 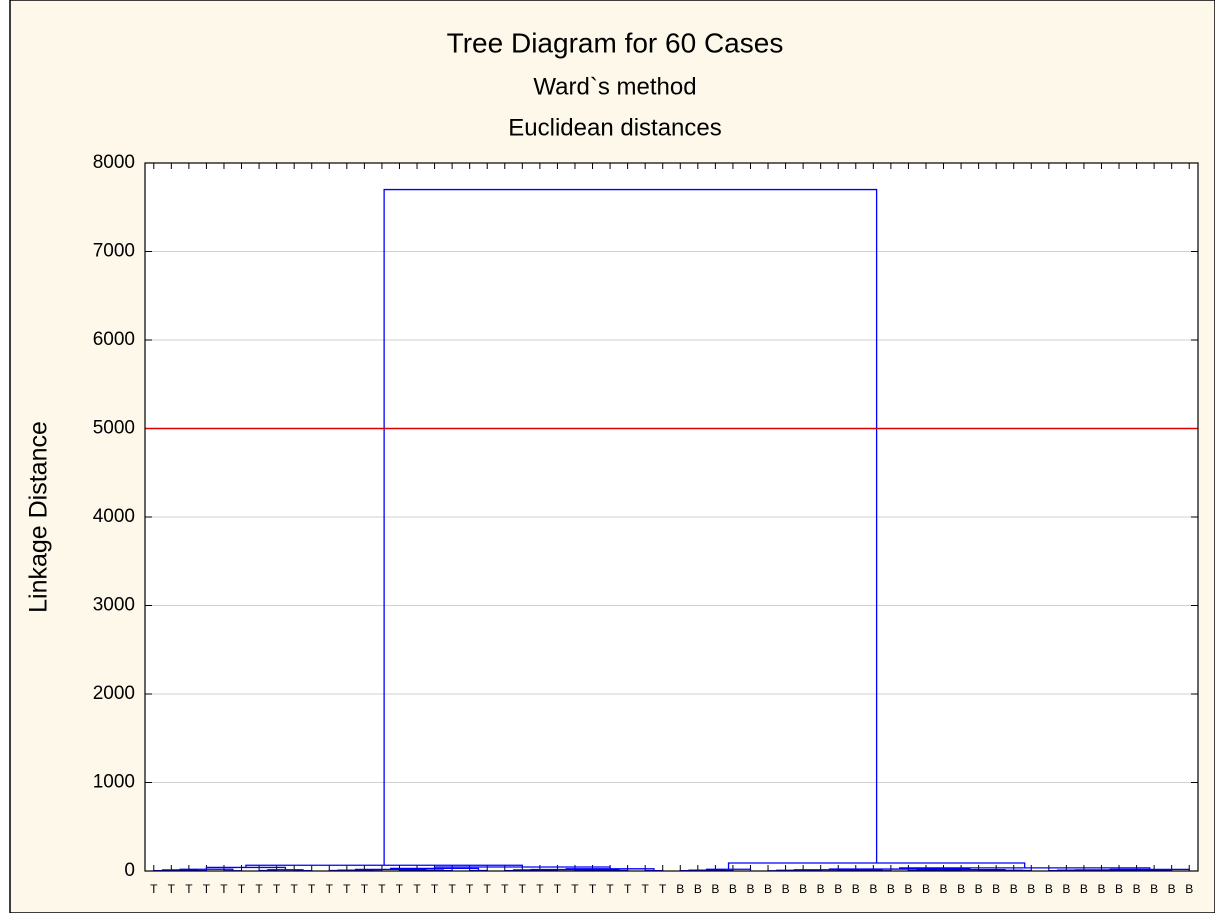 What do you see at coordinates (114, 251) in the screenshot?
I see `y-tick-label: 7000` at bounding box center [114, 251].